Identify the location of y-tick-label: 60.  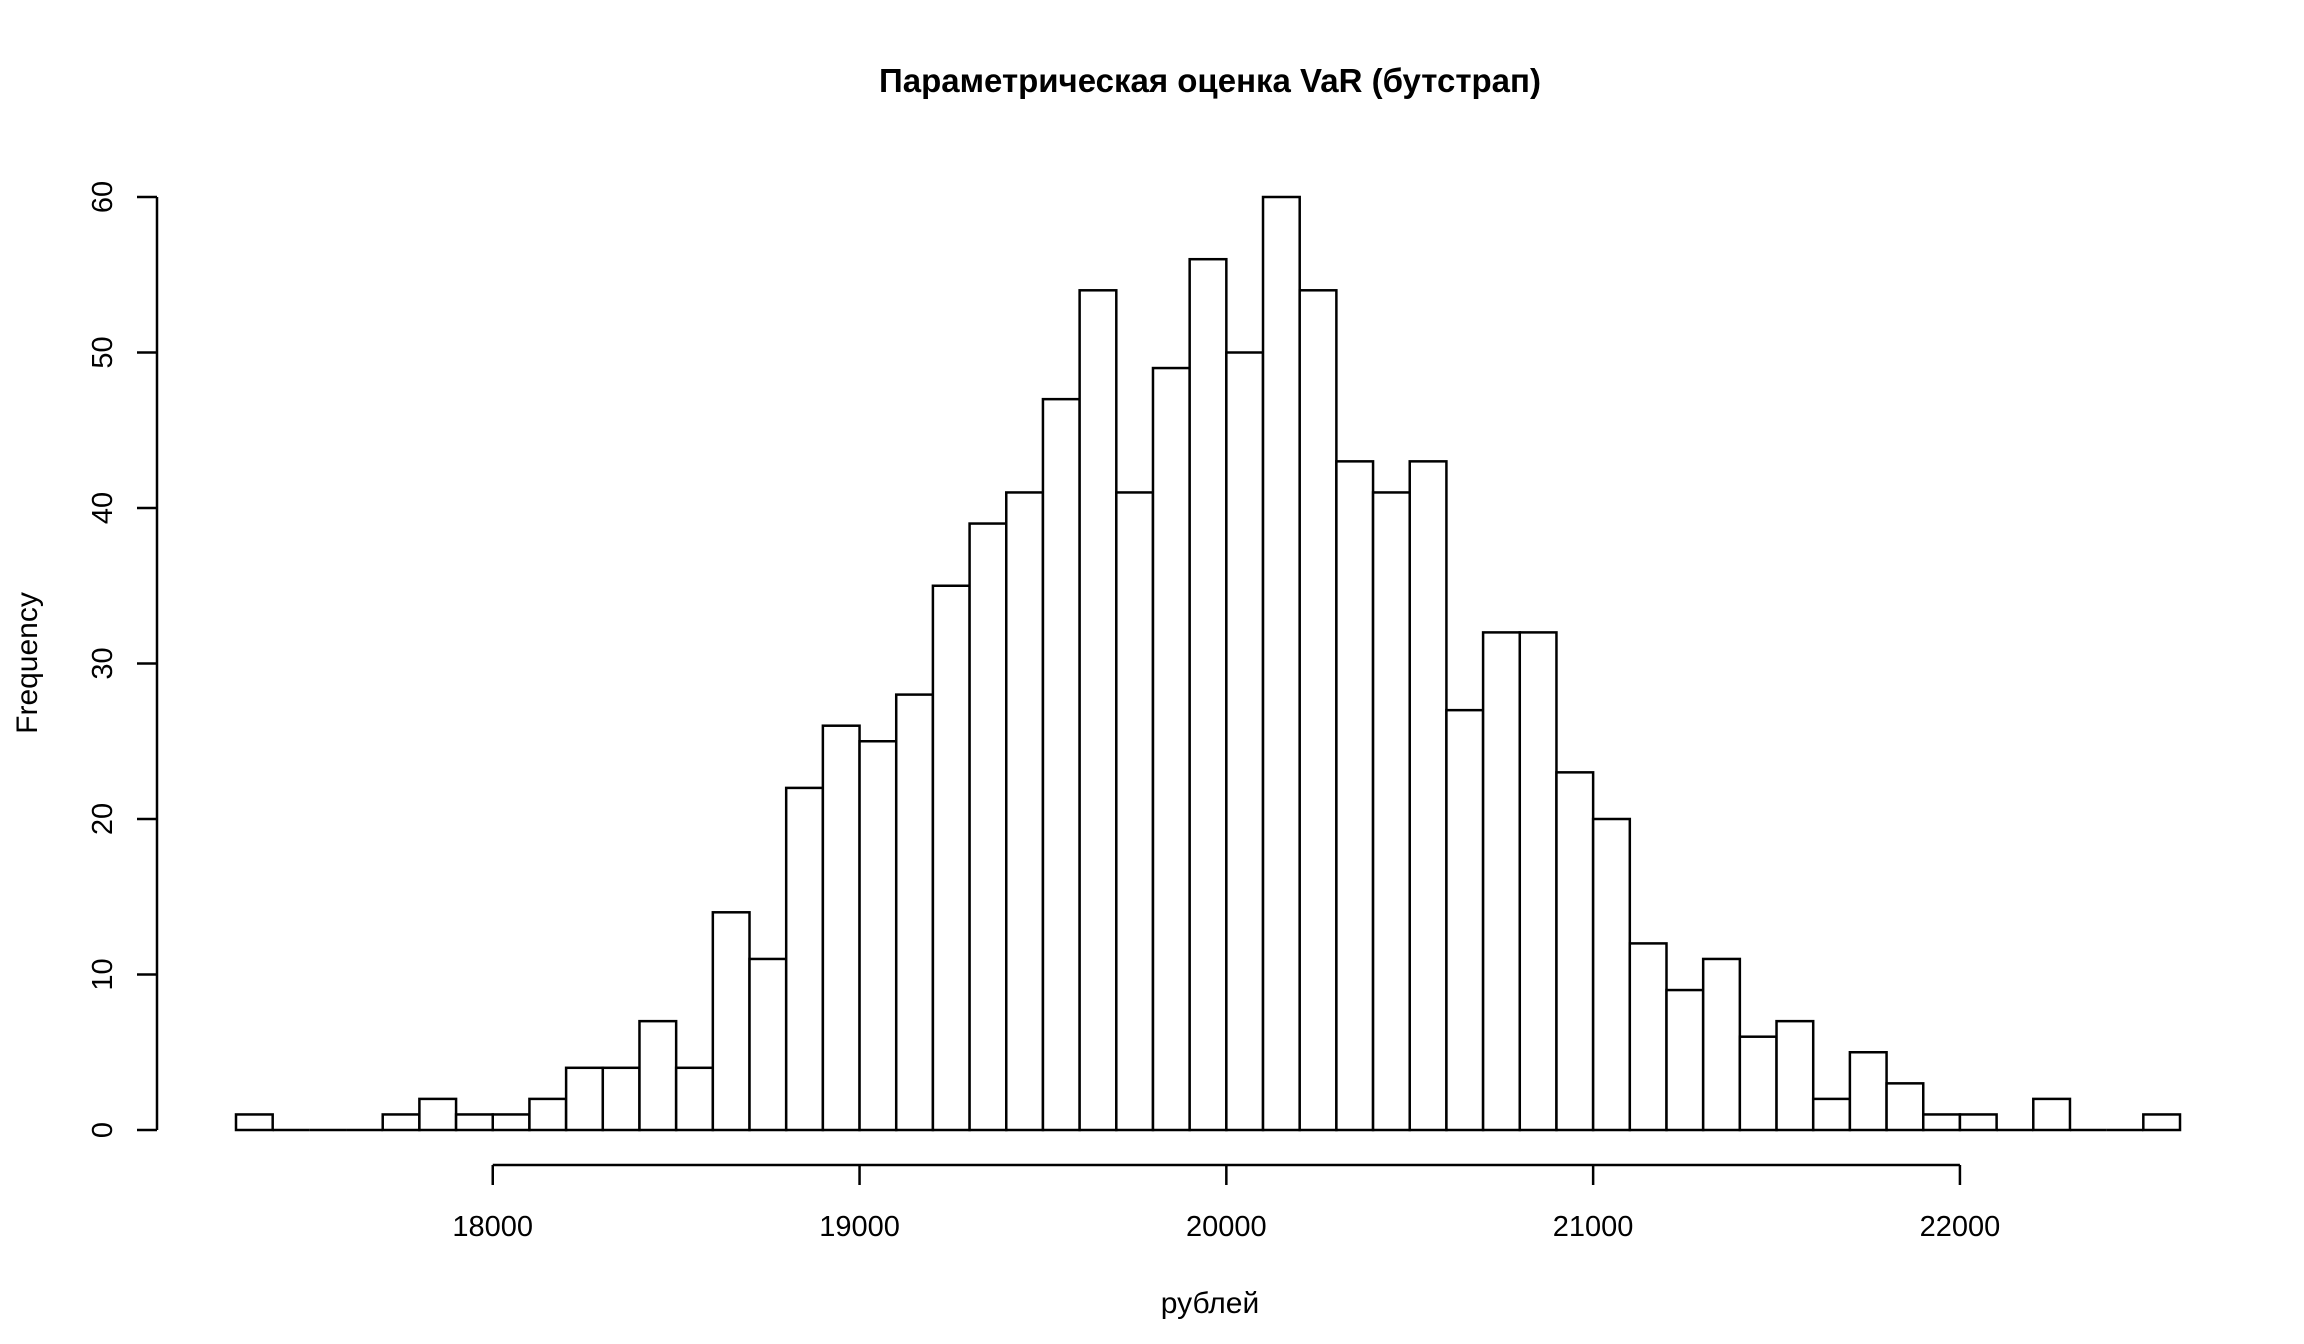
(103, 197).